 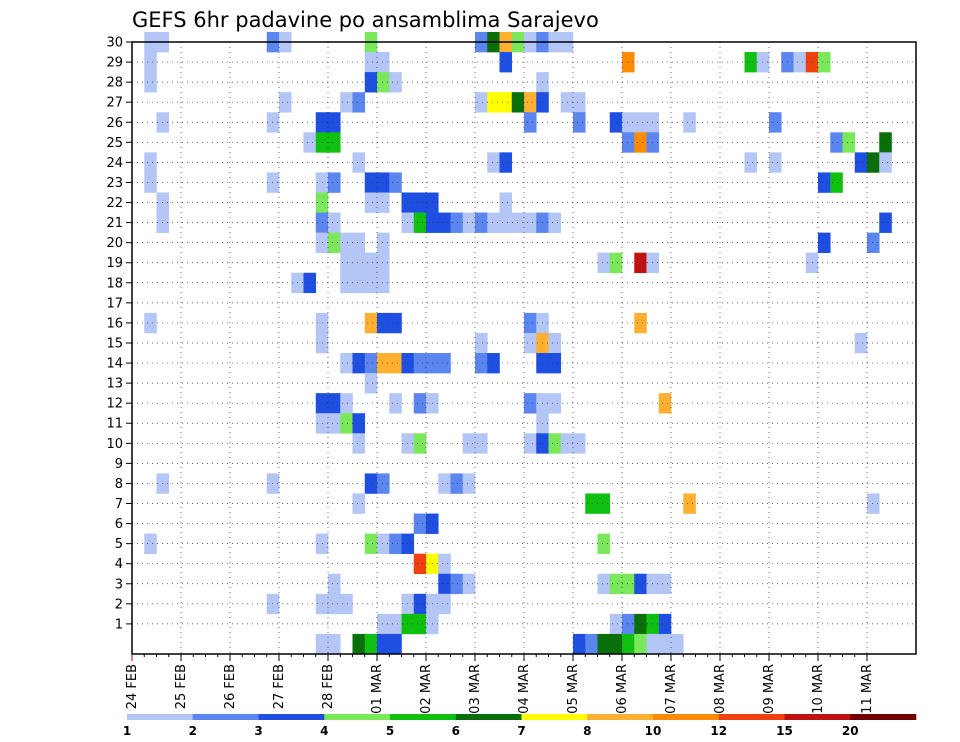 I want to click on y-tick-label: 10, so click(x=114, y=444).